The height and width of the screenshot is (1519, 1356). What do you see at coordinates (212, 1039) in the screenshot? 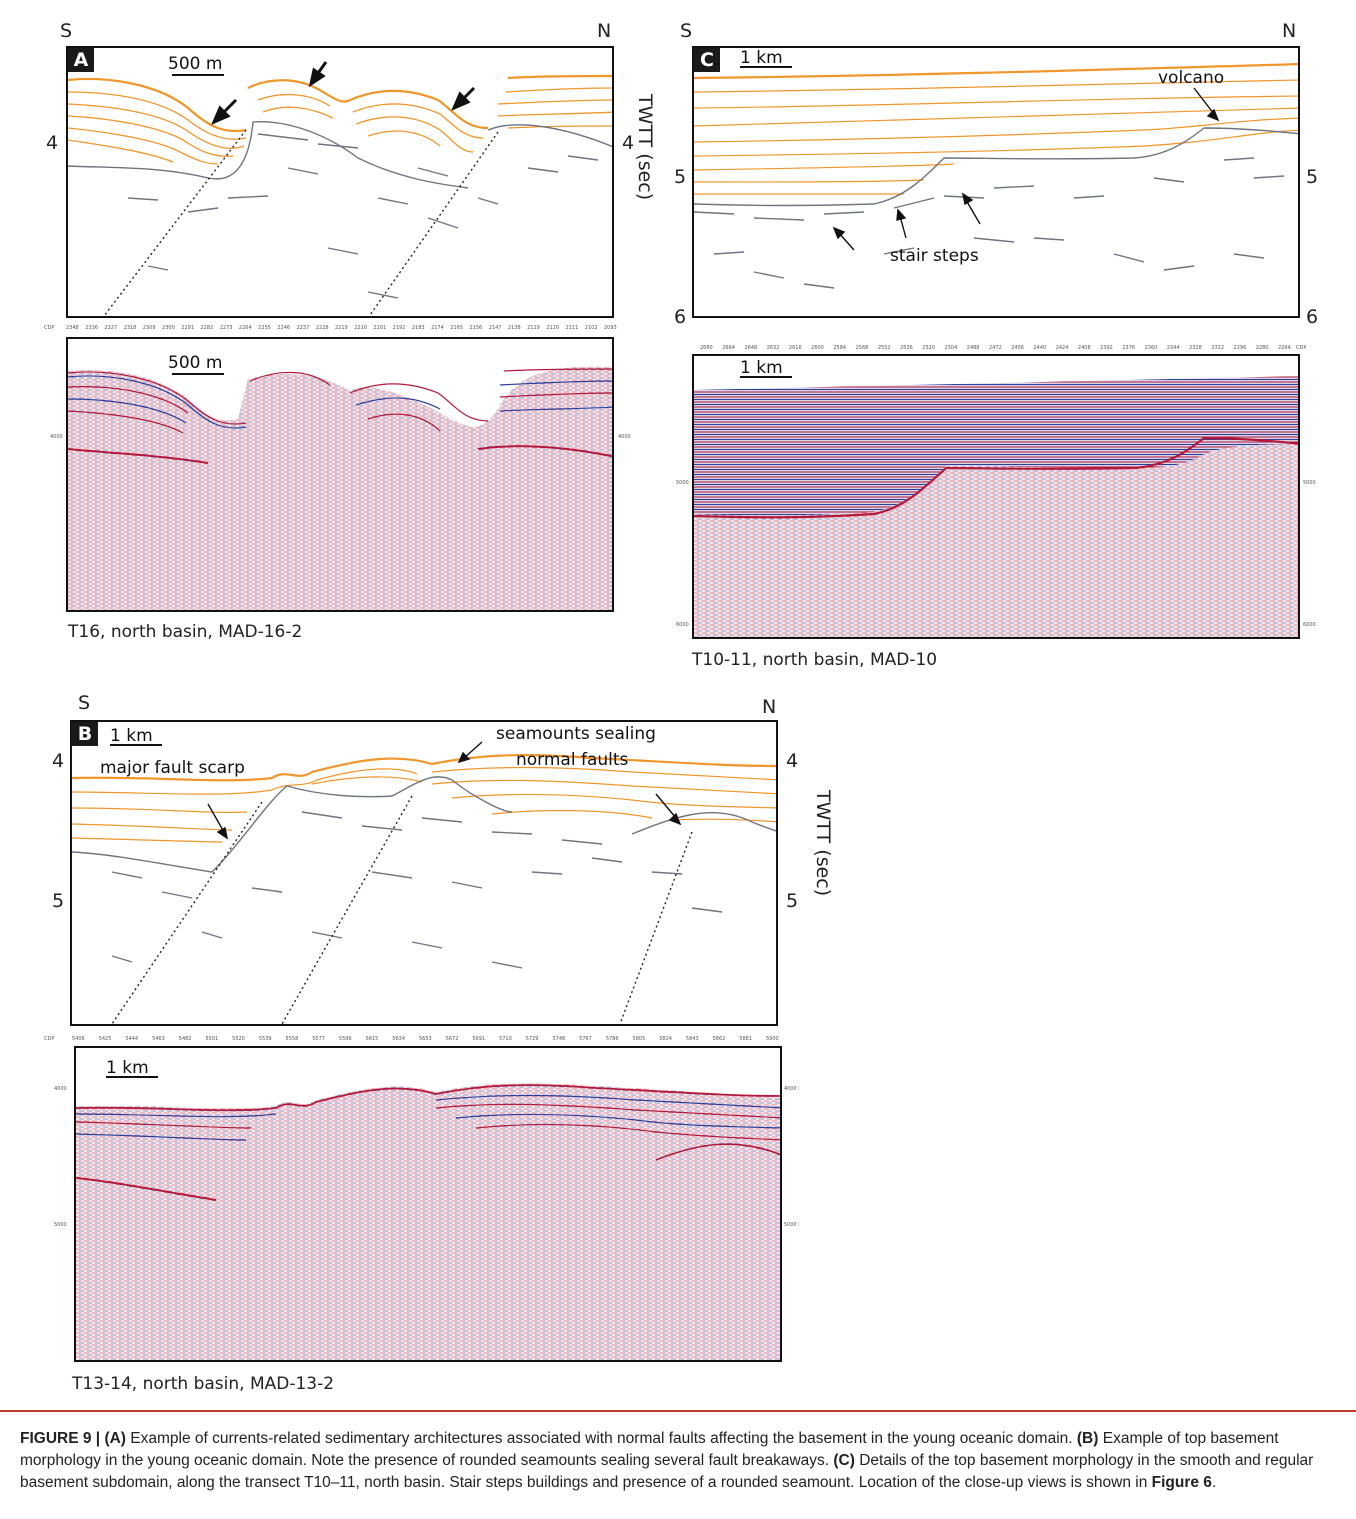
I see `cdp-value: 5501` at bounding box center [212, 1039].